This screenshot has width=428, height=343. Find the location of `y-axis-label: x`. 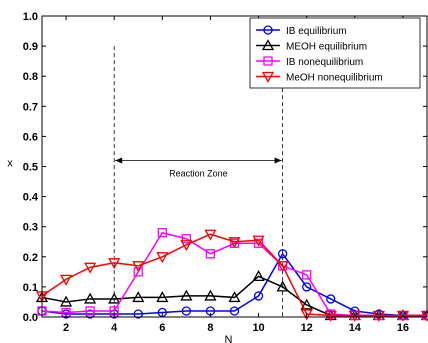

y-axis-label: x is located at coordinates (10, 164).